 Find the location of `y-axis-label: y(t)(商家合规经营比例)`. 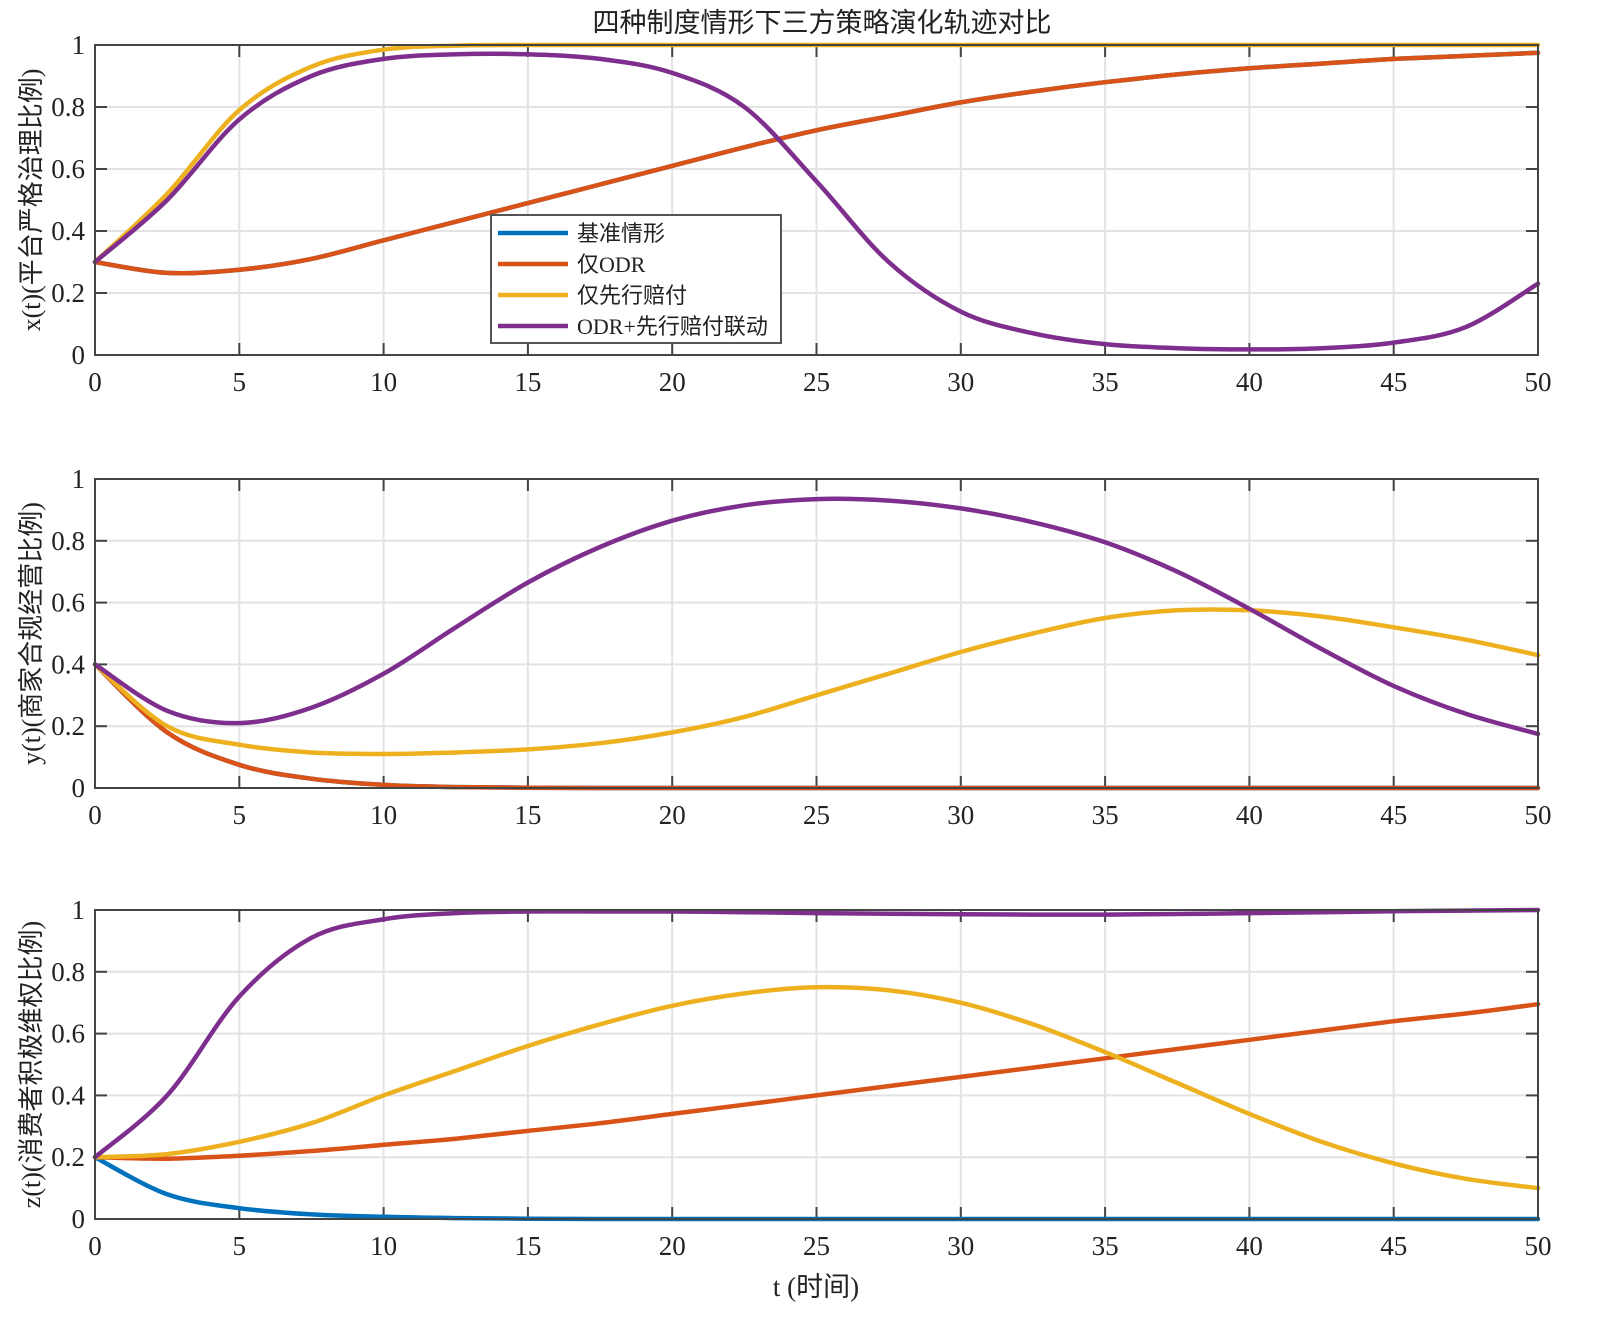

y-axis-label: y(t)(商家合规经营比例) is located at coordinates (31, 633).